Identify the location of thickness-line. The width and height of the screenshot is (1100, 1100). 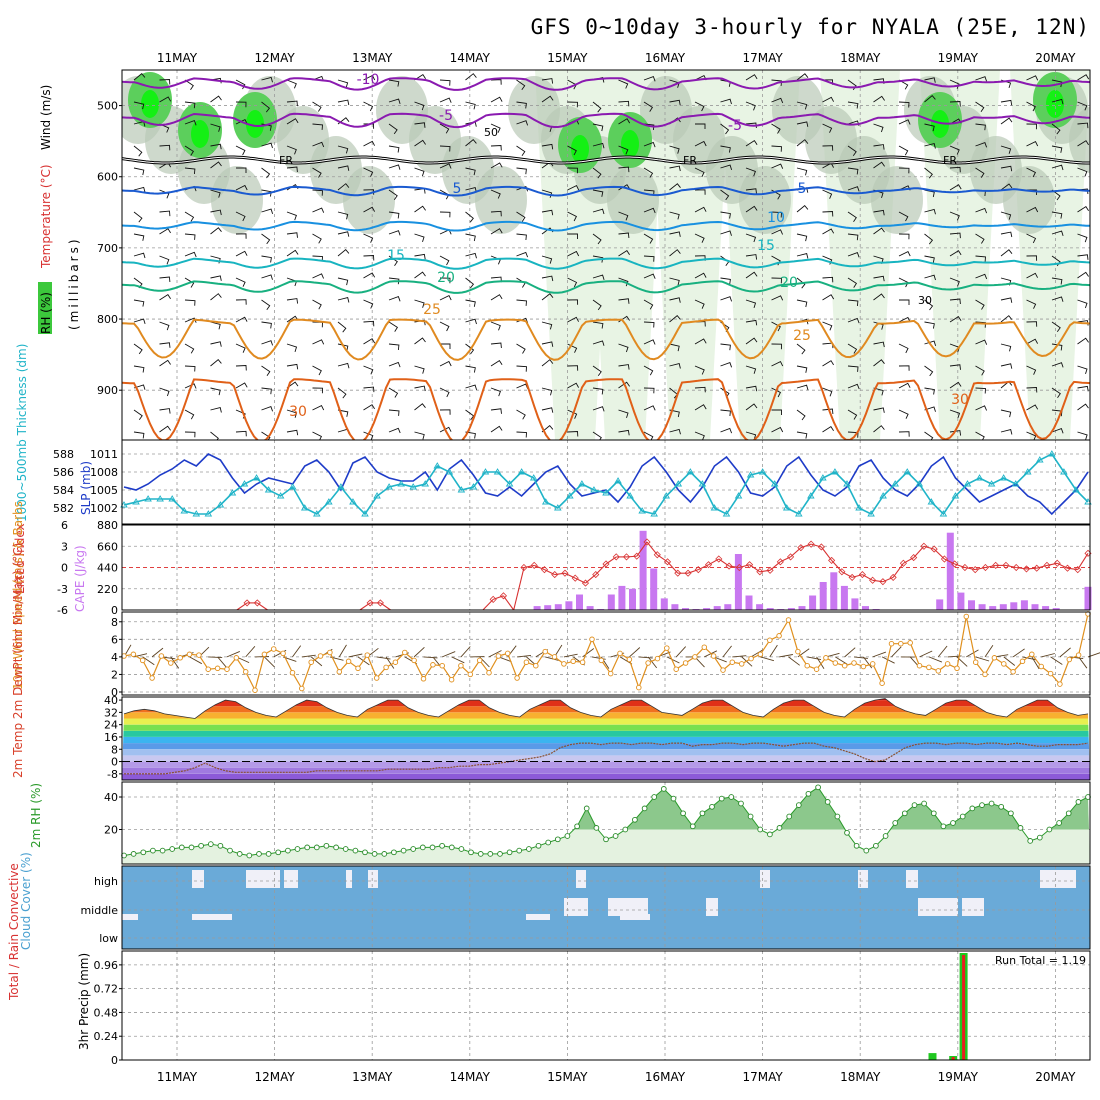
(606, 484).